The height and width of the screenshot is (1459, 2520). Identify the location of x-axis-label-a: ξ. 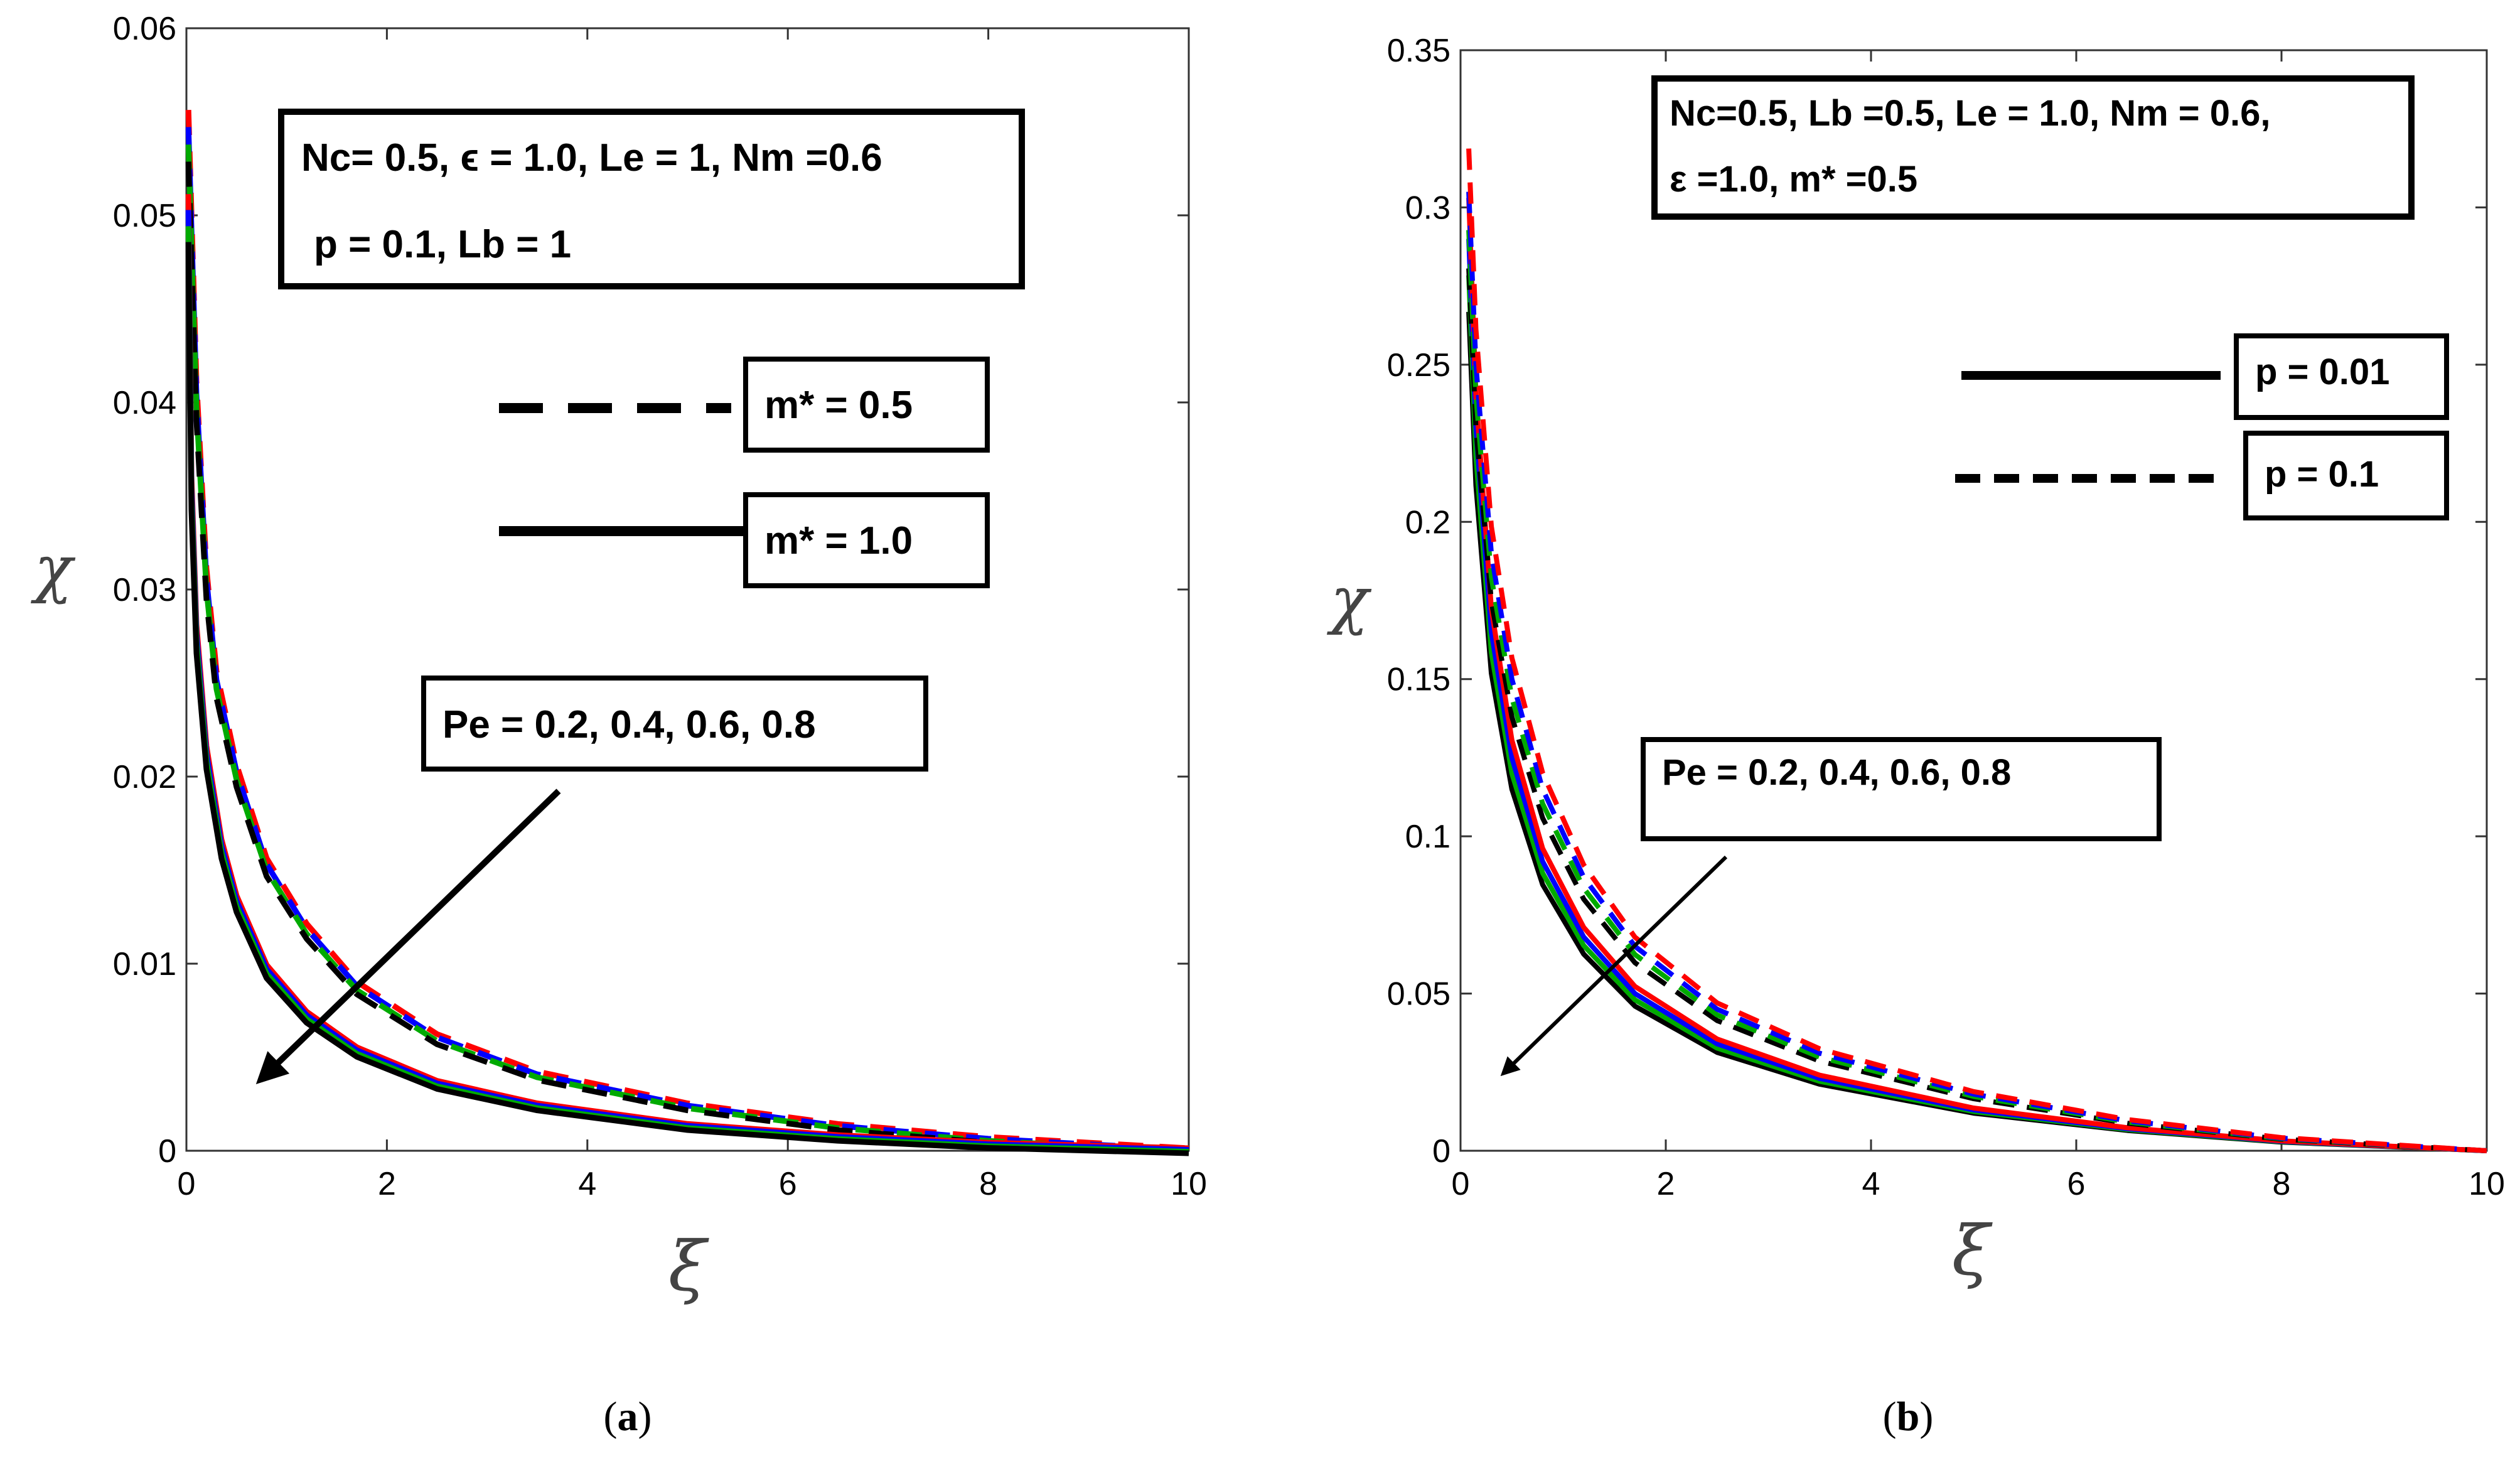
(689, 1266).